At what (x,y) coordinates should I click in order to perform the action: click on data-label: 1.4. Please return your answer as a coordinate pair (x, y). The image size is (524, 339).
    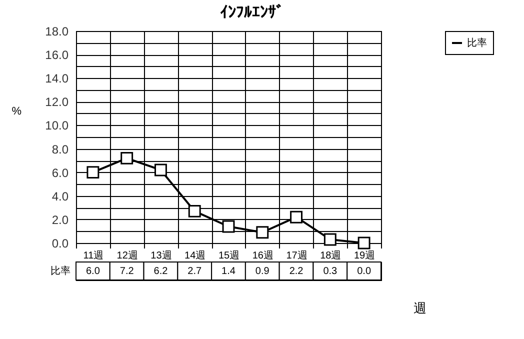
    Looking at the image, I should click on (229, 271).